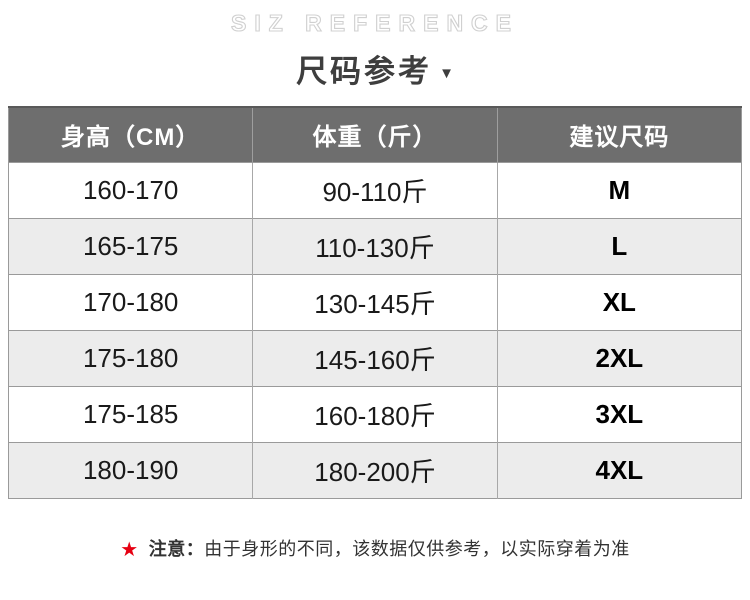 The height and width of the screenshot is (600, 750). I want to click on weight-cell: 160-180斤, so click(375, 413).